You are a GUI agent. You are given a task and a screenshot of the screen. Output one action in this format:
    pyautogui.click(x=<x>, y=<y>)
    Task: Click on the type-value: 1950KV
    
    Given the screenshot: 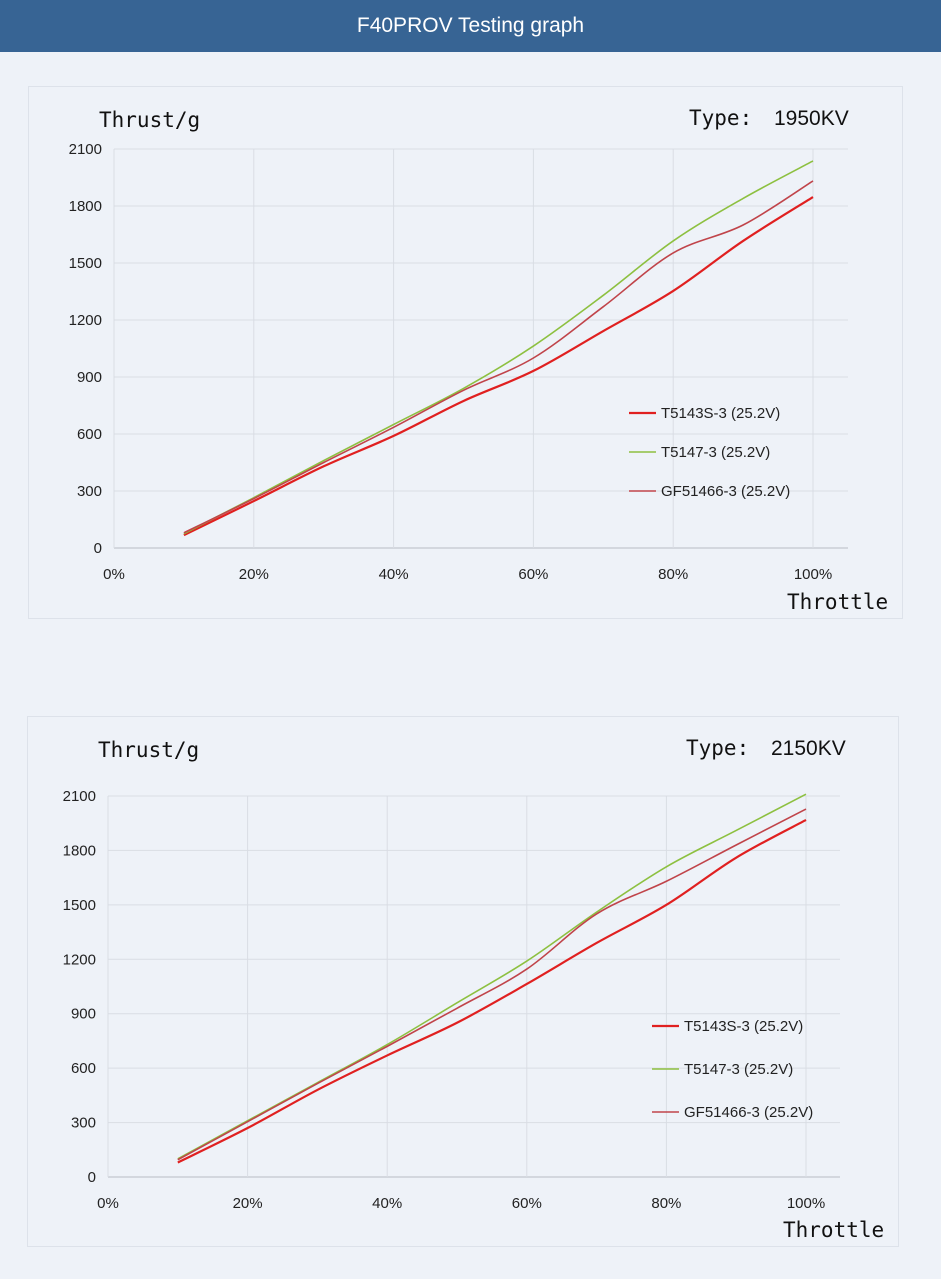 What is the action you would take?
    pyautogui.click(x=811, y=118)
    